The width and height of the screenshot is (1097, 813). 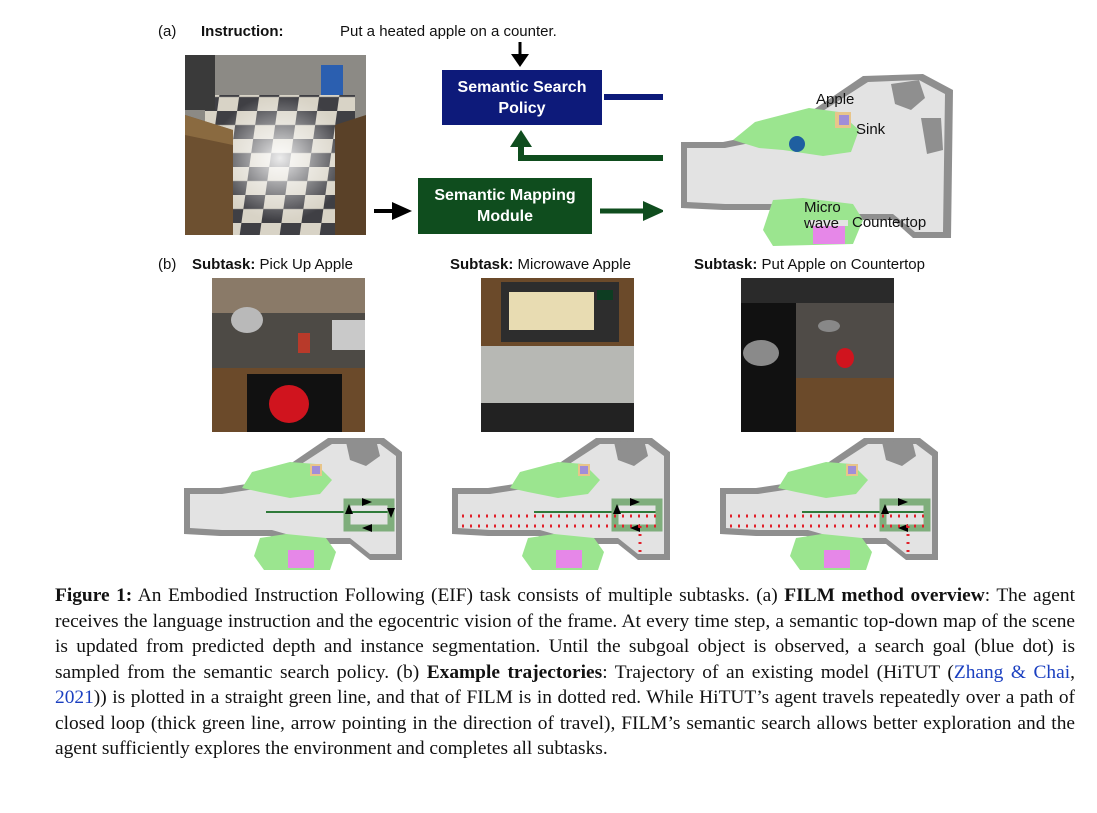 I want to click on citation-year-link: 2021, so click(x=74, y=697).